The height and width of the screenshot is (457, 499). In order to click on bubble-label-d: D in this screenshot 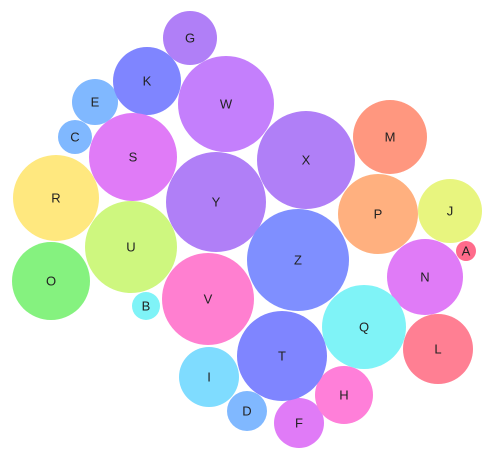, I will do `click(246, 411)`.